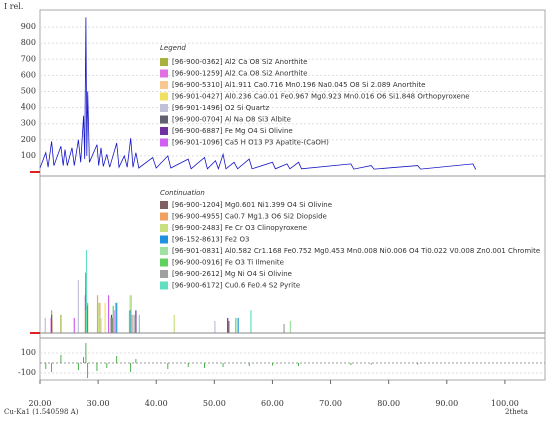 The width and height of the screenshot is (550, 423). Describe the element at coordinates (28, 42) in the screenshot. I see `y-tick-label: 800` at that location.